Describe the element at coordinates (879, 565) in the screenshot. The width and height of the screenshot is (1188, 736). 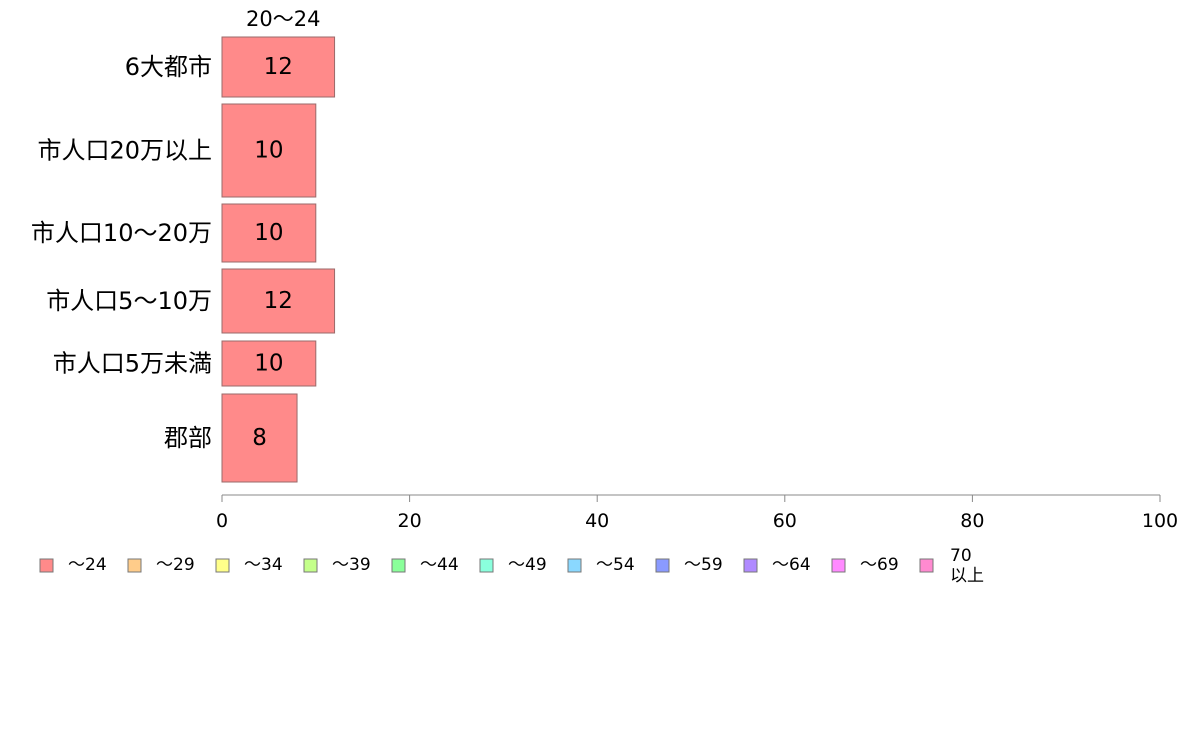
I see `legend-label: ～69` at that location.